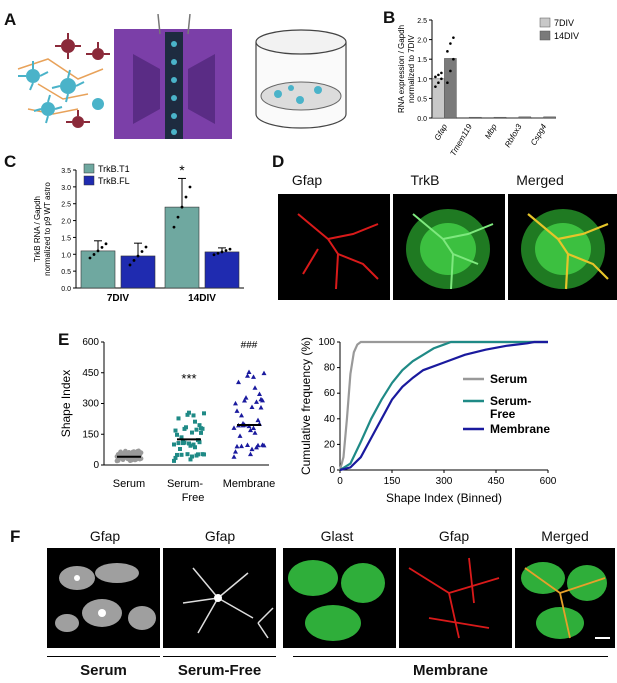 The height and width of the screenshot is (683, 617). What do you see at coordinates (450, 670) in the screenshot?
I see `group-label-membrane: Membrane` at bounding box center [450, 670].